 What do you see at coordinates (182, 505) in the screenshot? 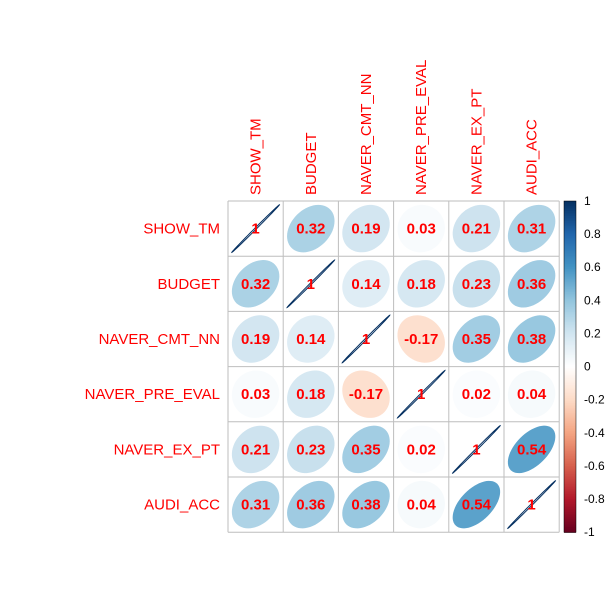
I see `row-label: AUDI_ACC` at bounding box center [182, 505].